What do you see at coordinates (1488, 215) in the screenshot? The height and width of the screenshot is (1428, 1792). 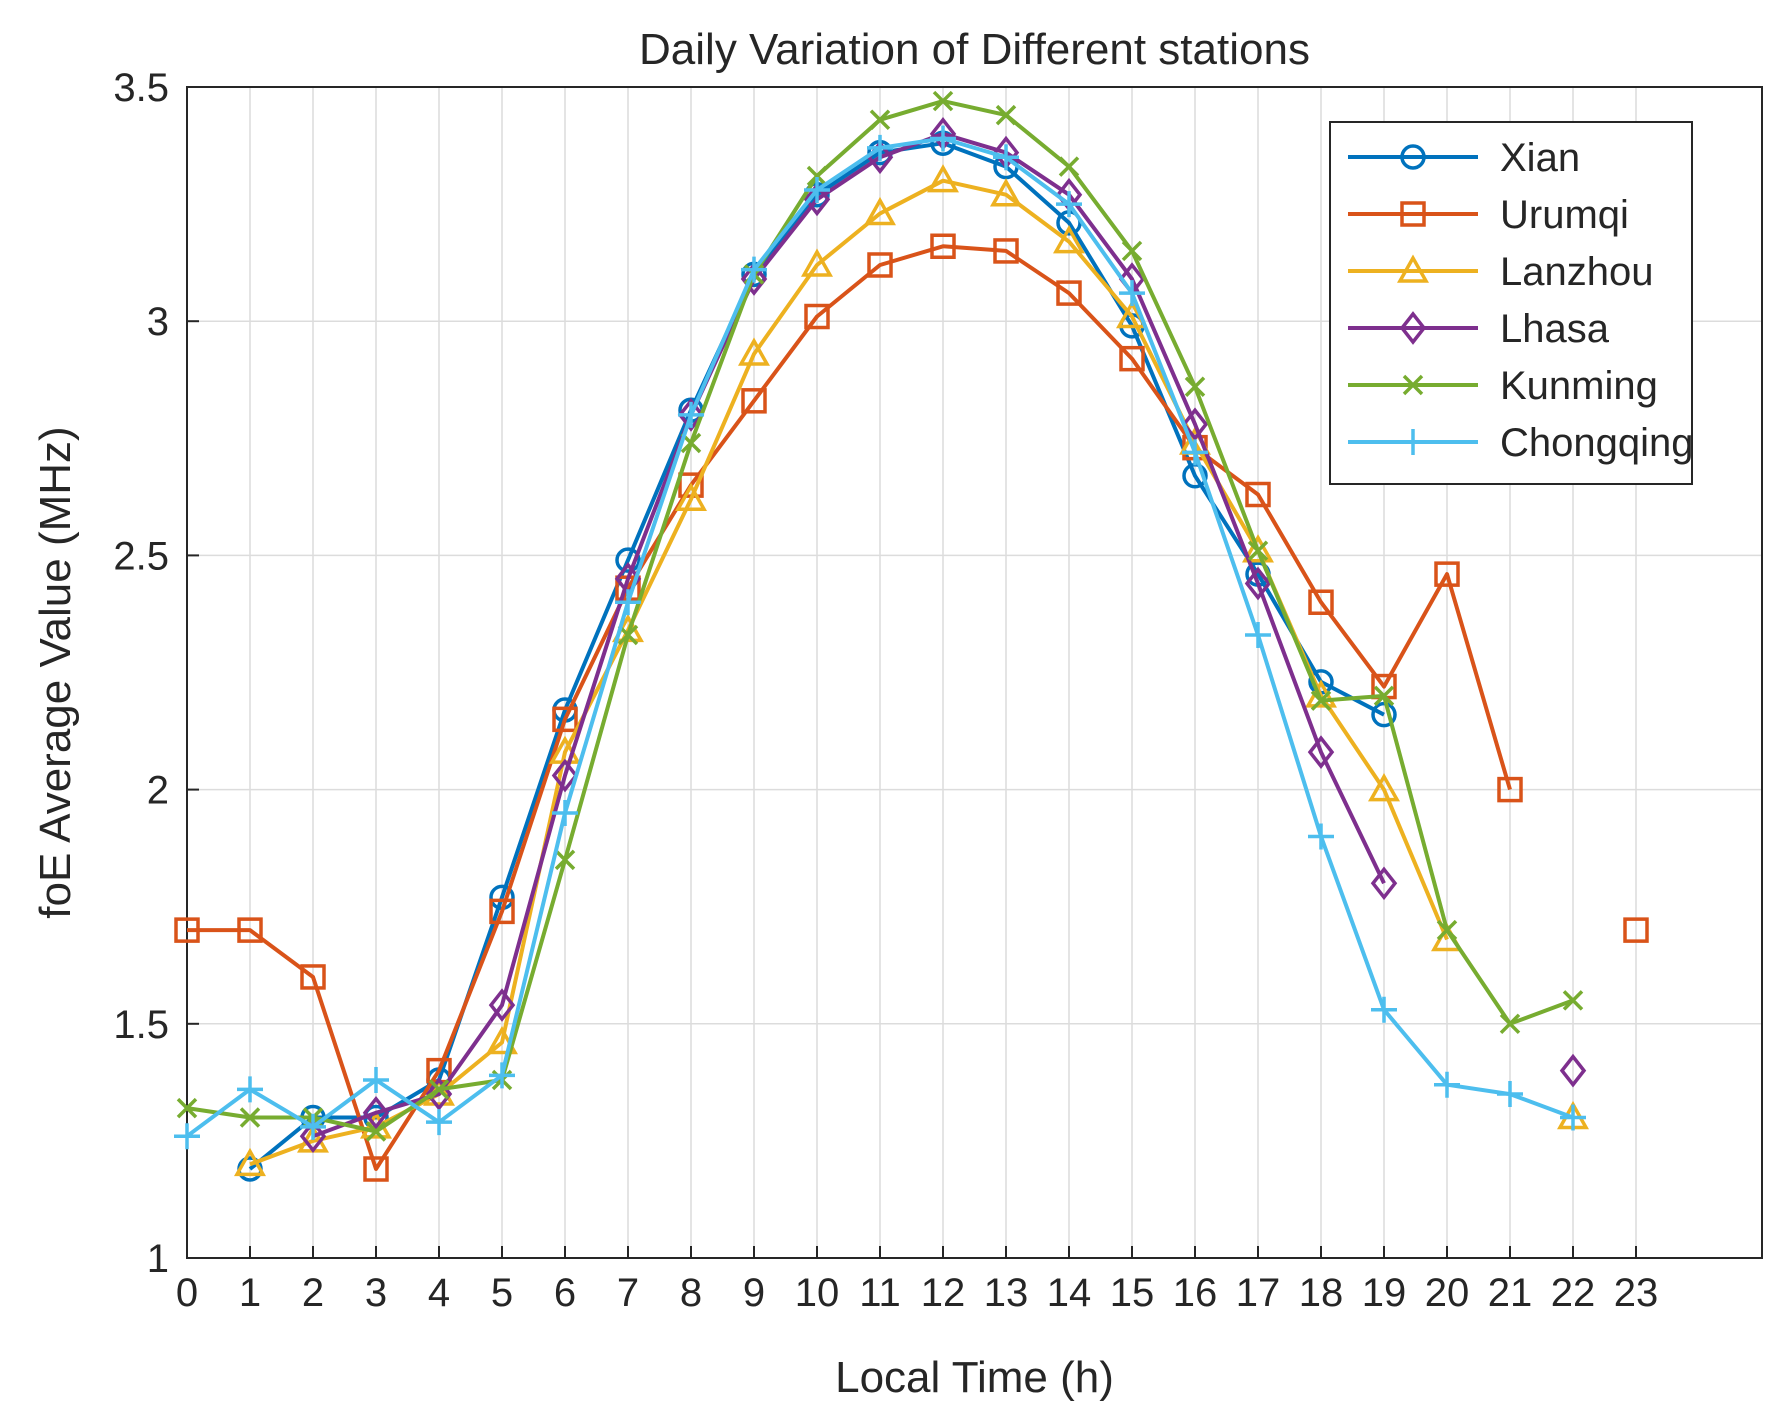 I see `urumqi: Urumqi` at bounding box center [1488, 215].